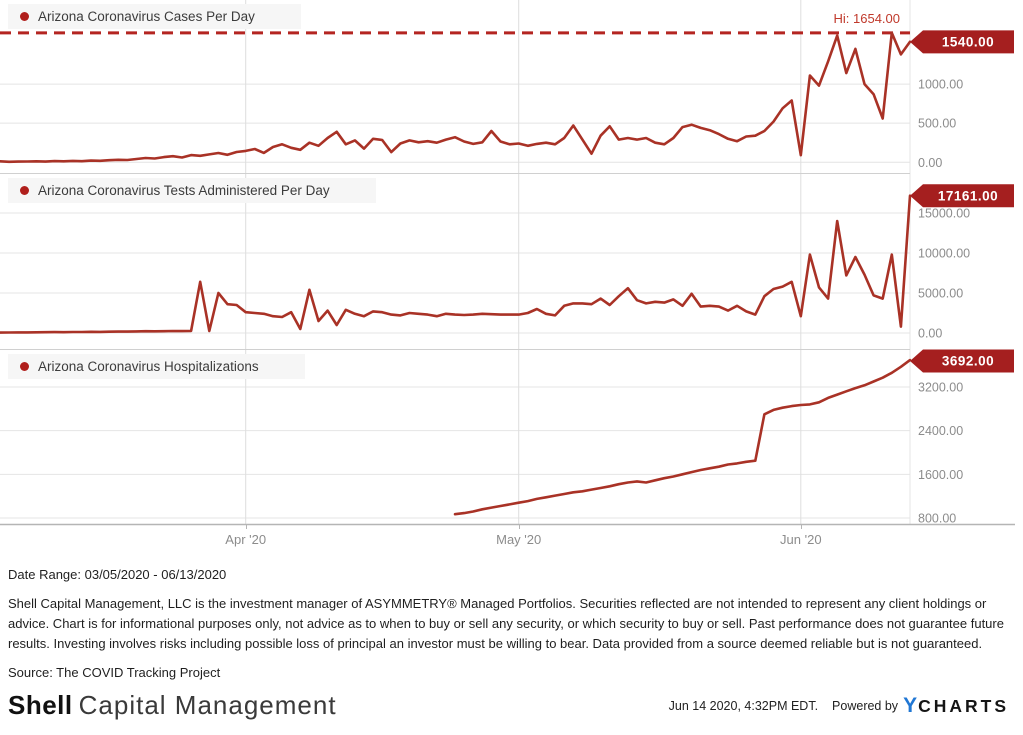 The height and width of the screenshot is (735, 1023). I want to click on series-line, so click(682, 437).